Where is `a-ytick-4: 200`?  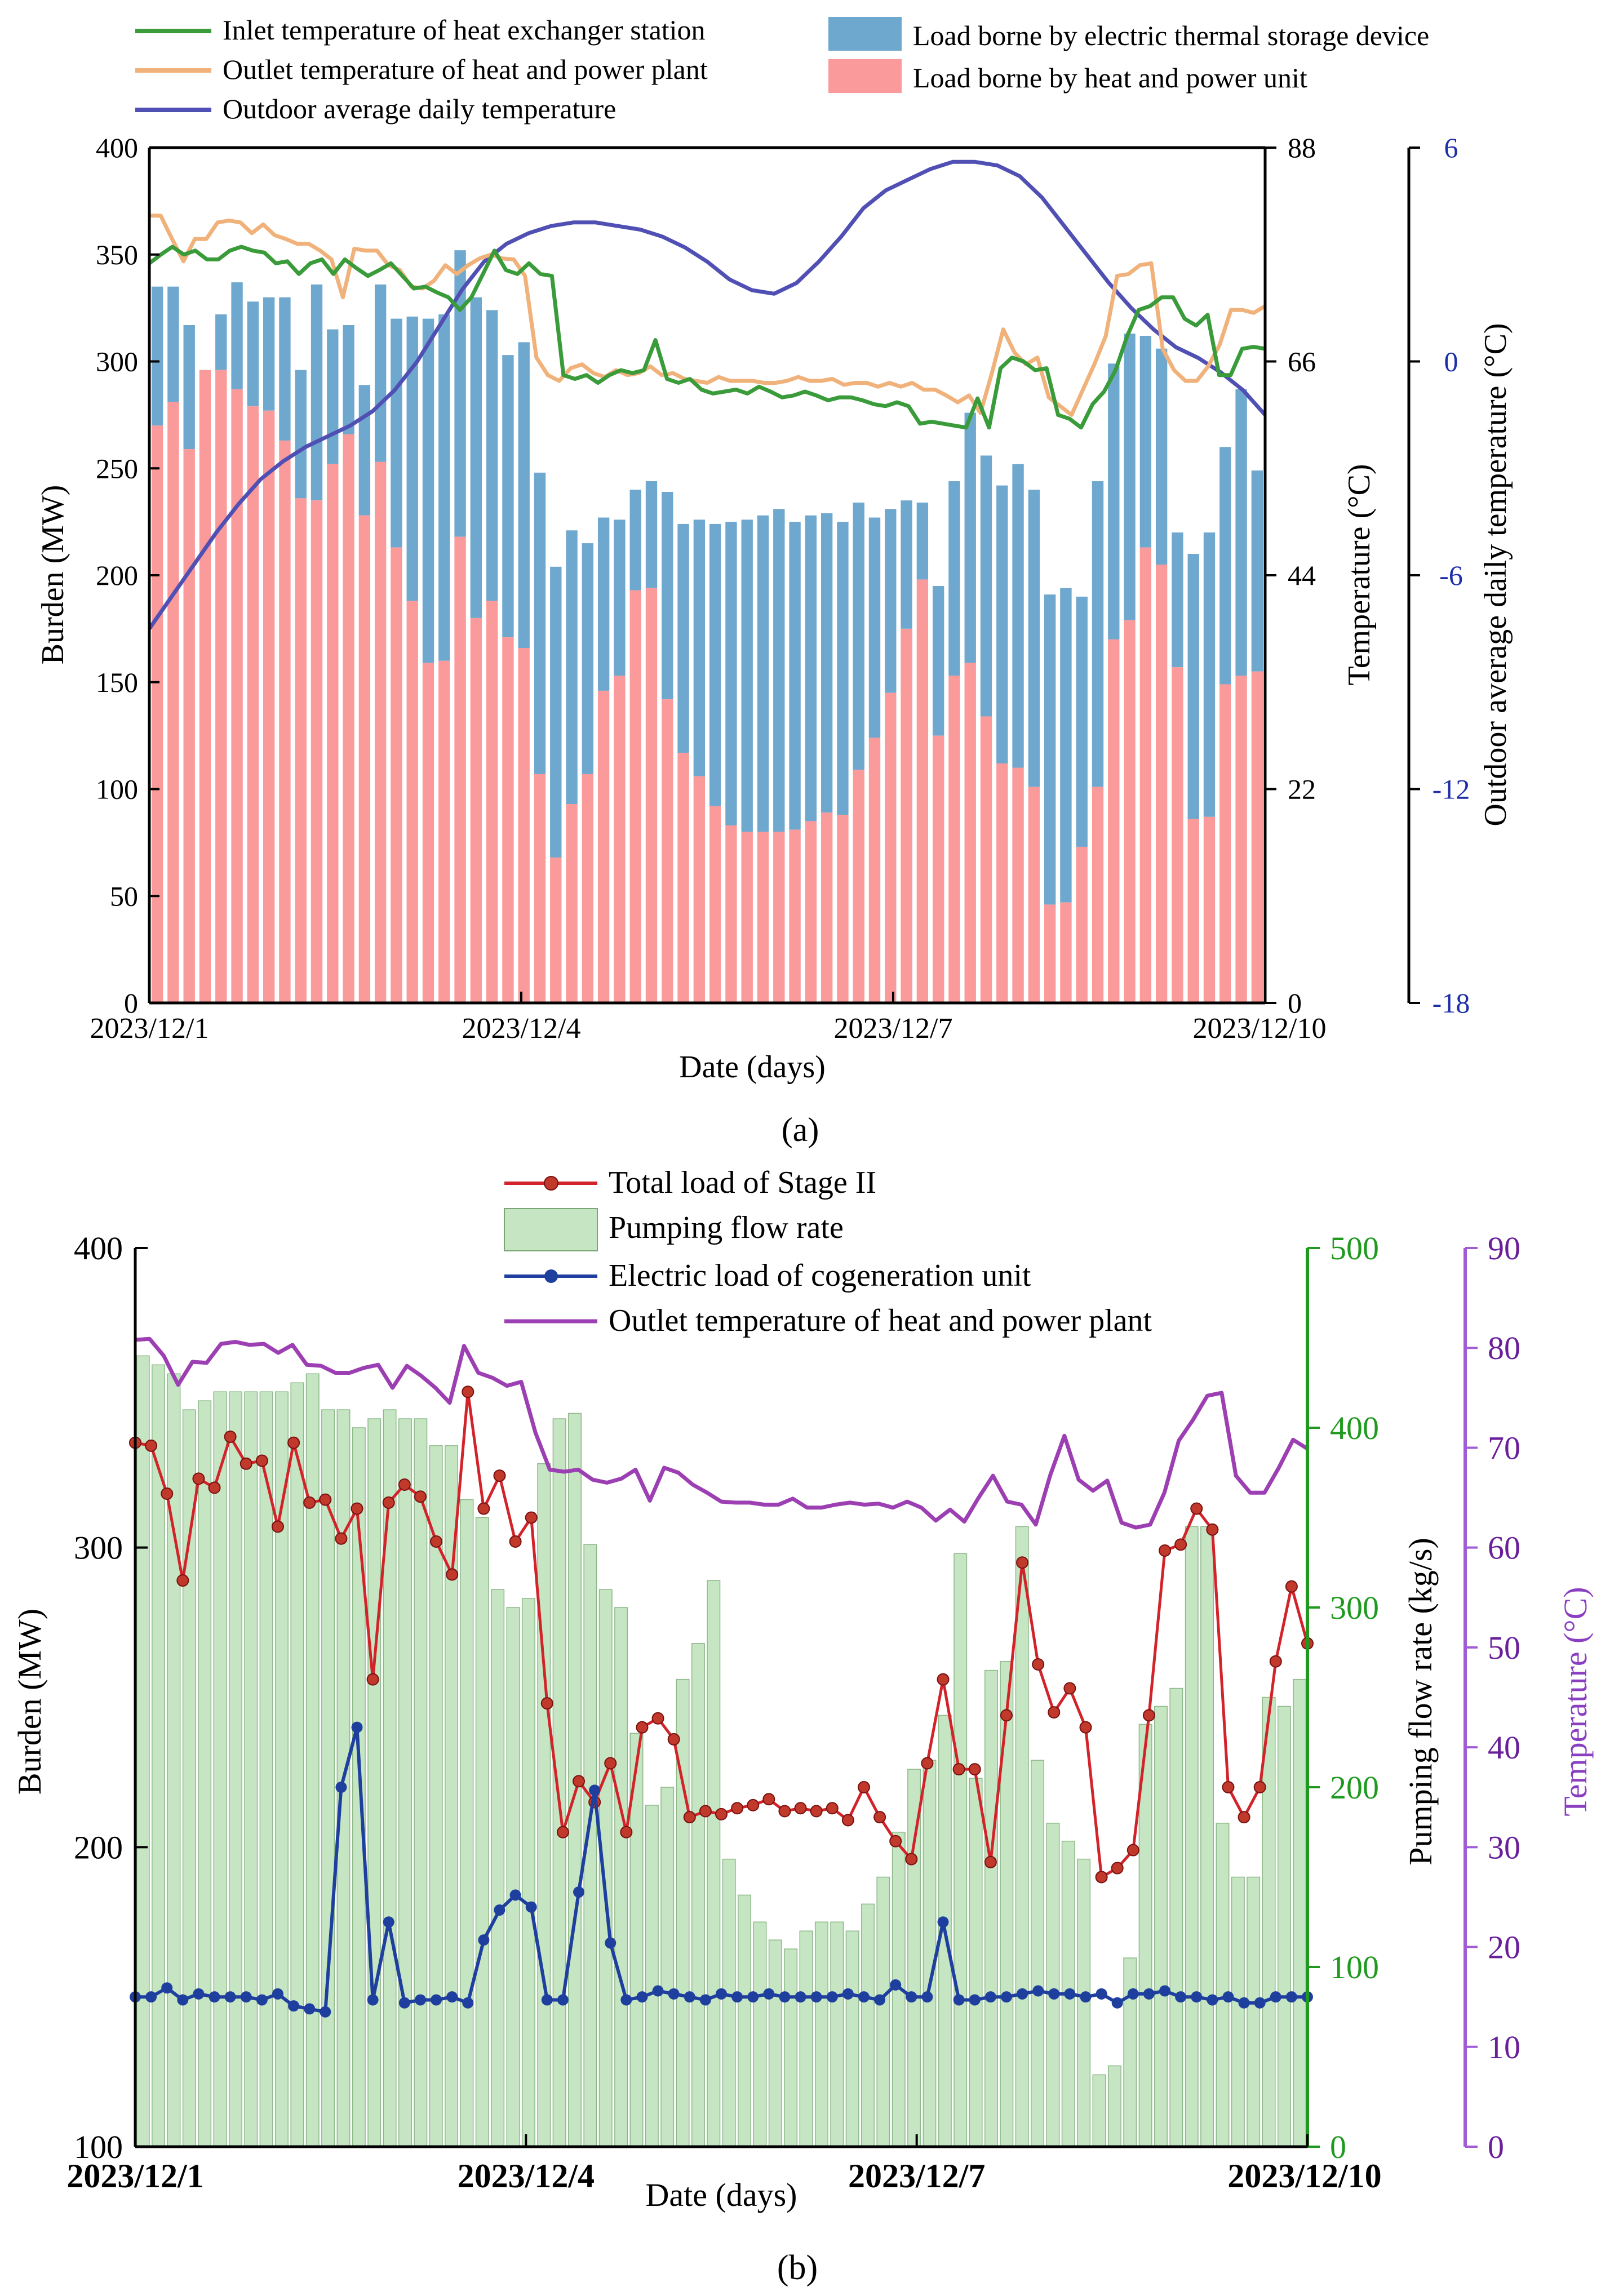
a-ytick-4: 200 is located at coordinates (117, 575).